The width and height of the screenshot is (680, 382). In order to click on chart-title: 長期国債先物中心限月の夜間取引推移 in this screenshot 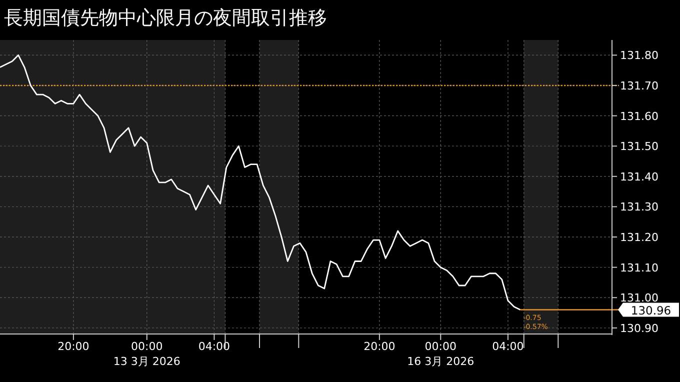, I will do `click(165, 18)`.